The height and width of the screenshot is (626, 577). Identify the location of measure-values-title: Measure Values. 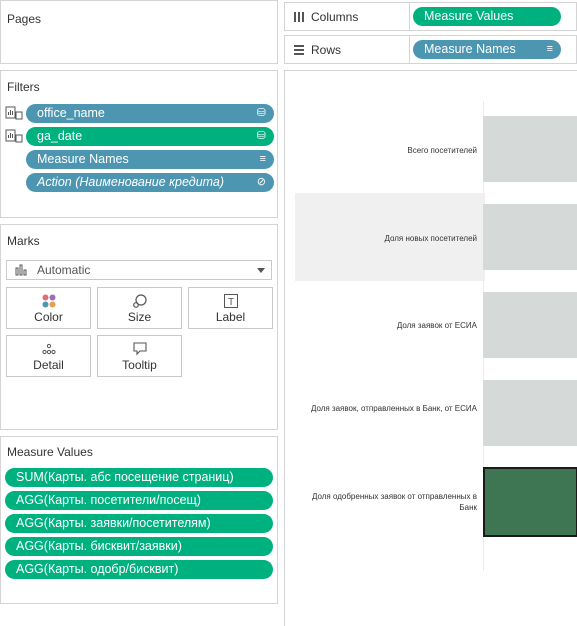
(50, 452).